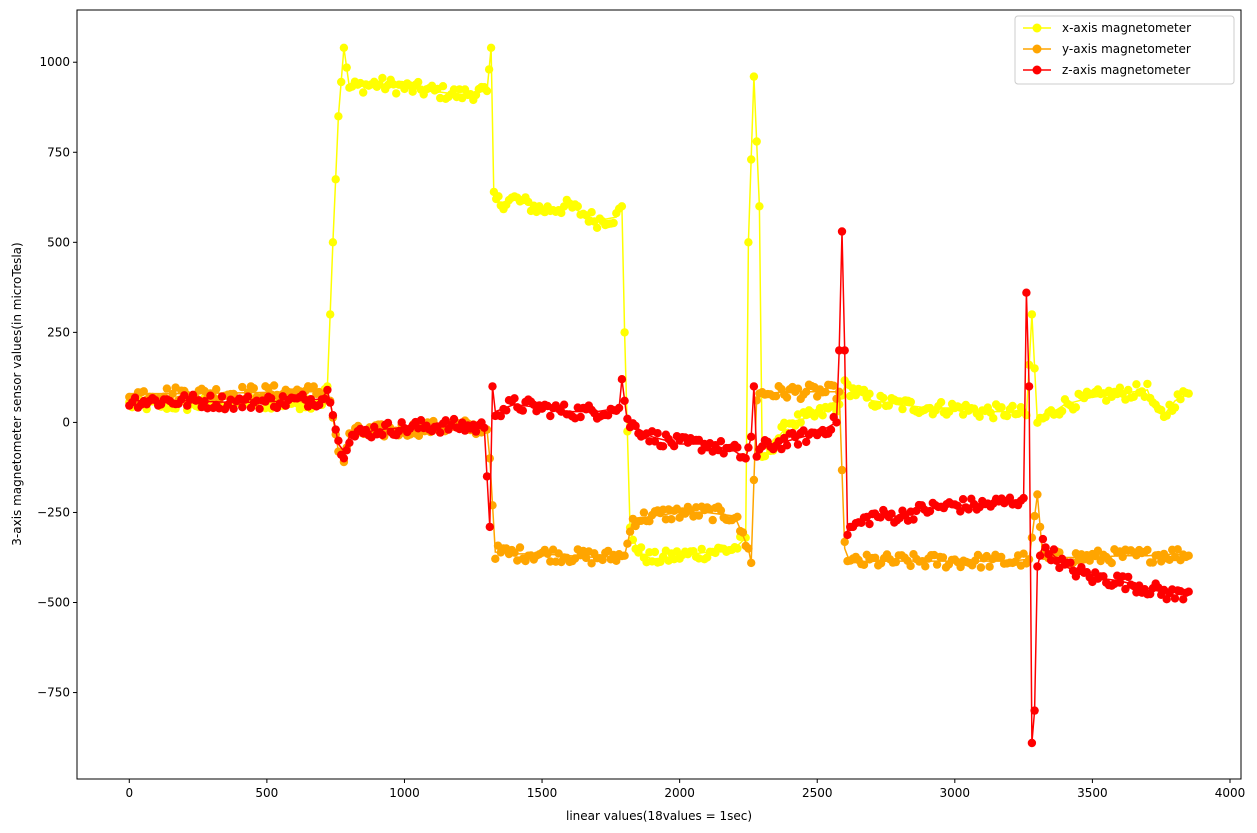 Image resolution: width=1257 pixels, height=833 pixels. I want to click on y-tick-label: −500, so click(53, 603).